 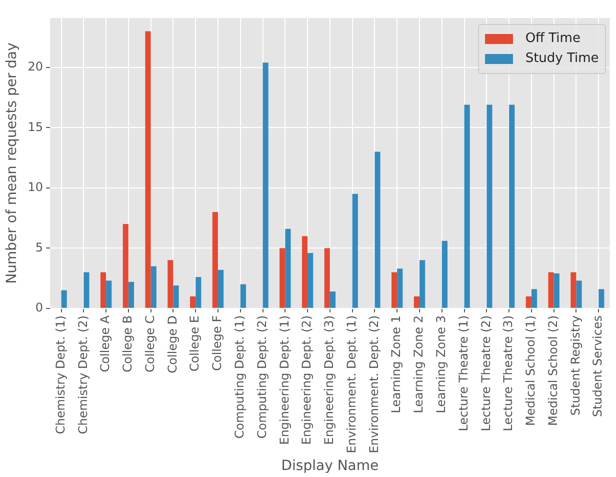 What do you see at coordinates (239, 377) in the screenshot?
I see `x-tick-label: Computing Dept. (1)` at bounding box center [239, 377].